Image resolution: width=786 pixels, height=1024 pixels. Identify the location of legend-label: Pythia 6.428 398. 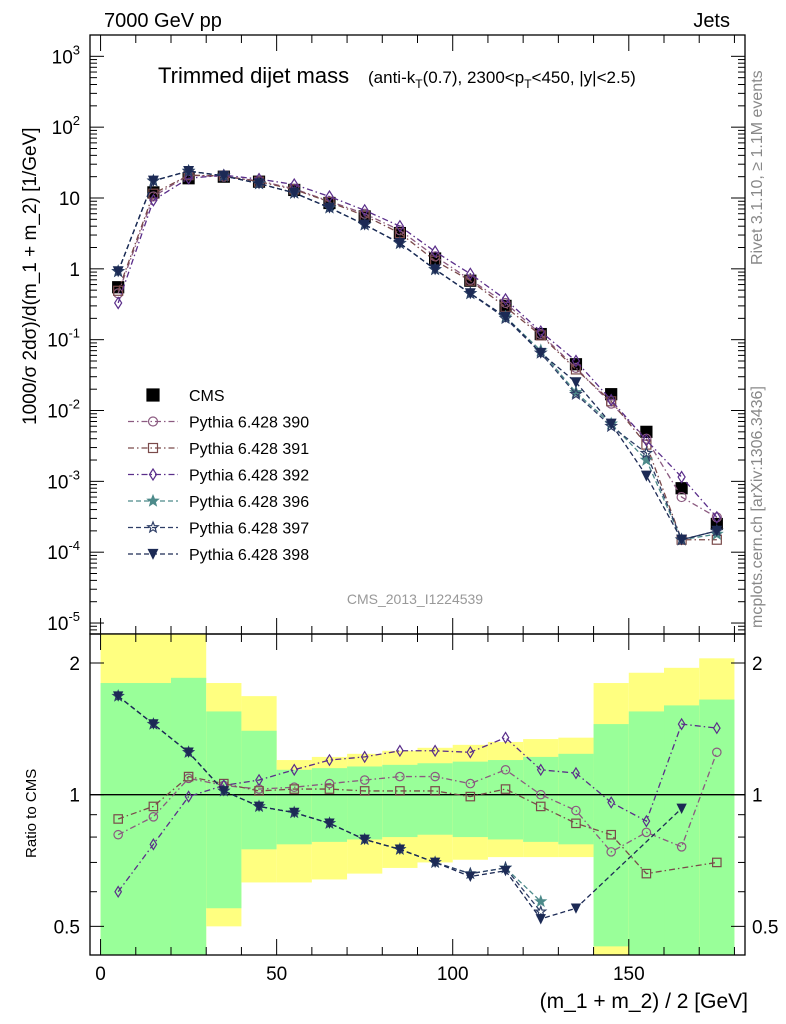
(249, 555).